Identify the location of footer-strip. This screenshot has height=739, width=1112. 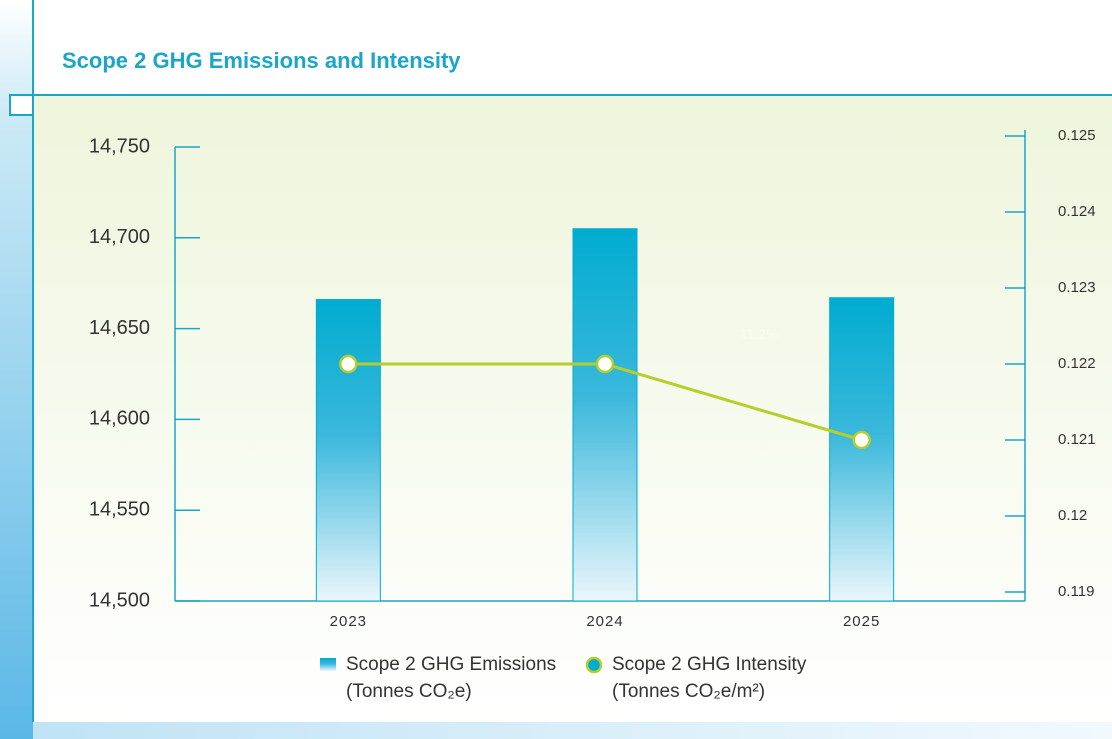
(572, 730).